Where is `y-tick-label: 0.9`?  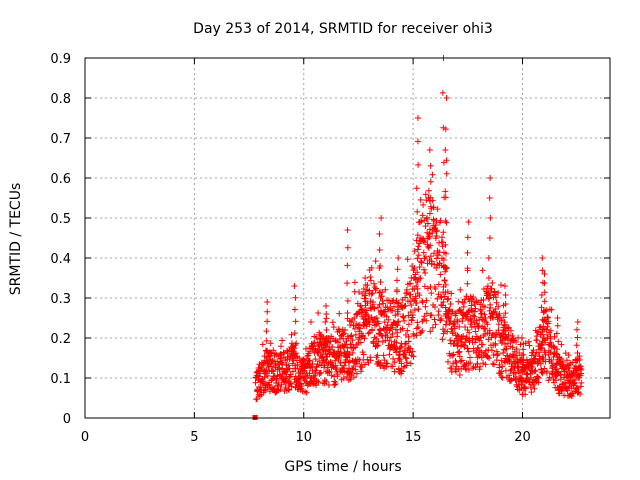 y-tick-label: 0.9 is located at coordinates (60, 59).